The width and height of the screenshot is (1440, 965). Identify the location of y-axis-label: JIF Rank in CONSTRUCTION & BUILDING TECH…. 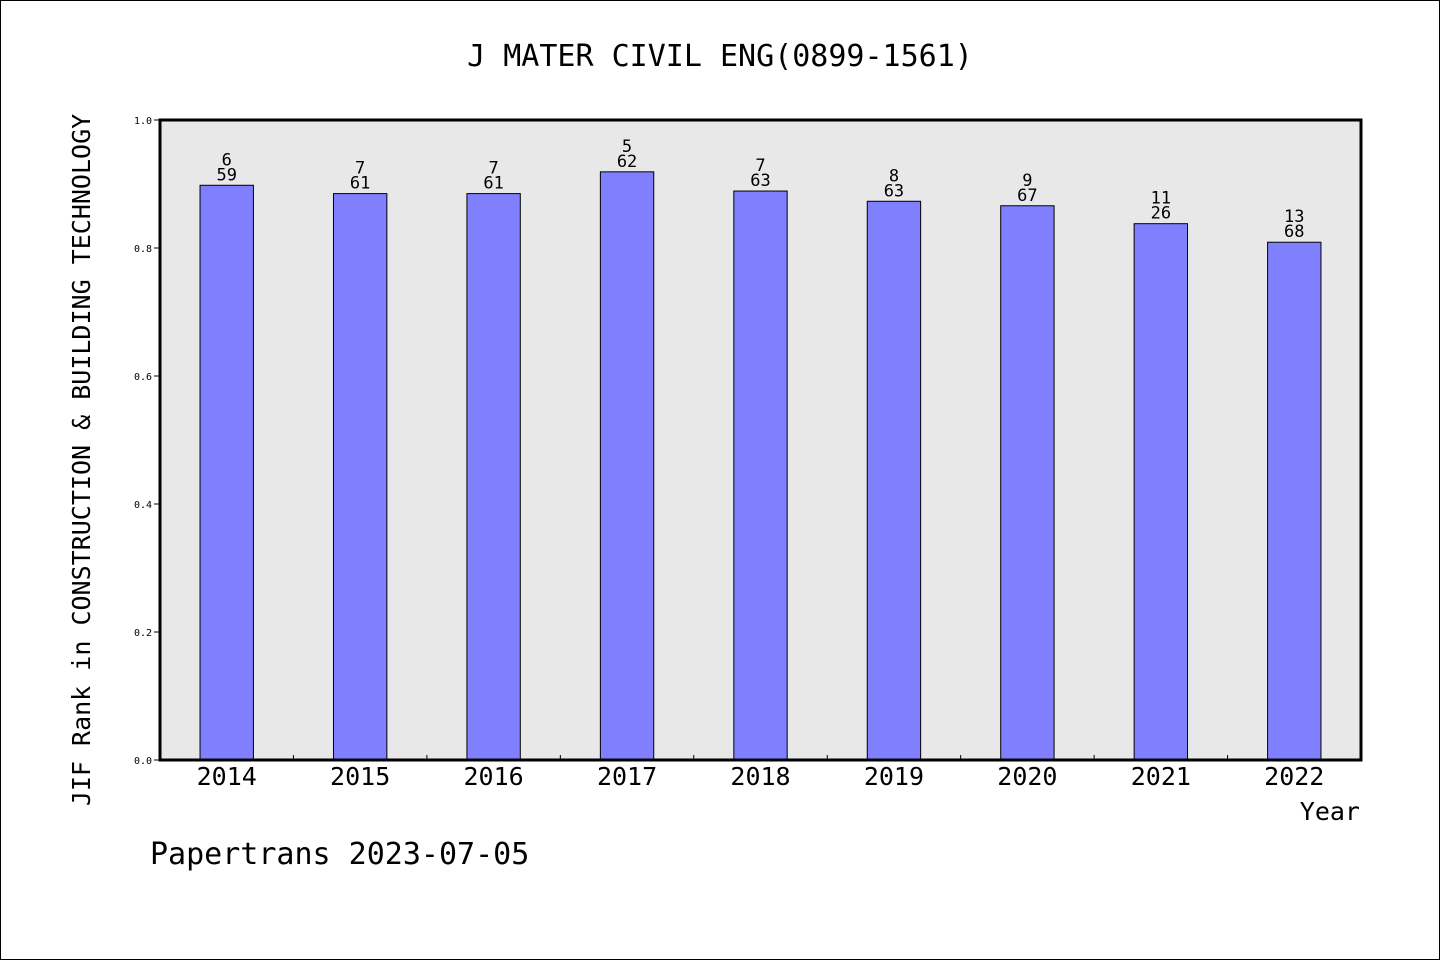
(81, 460).